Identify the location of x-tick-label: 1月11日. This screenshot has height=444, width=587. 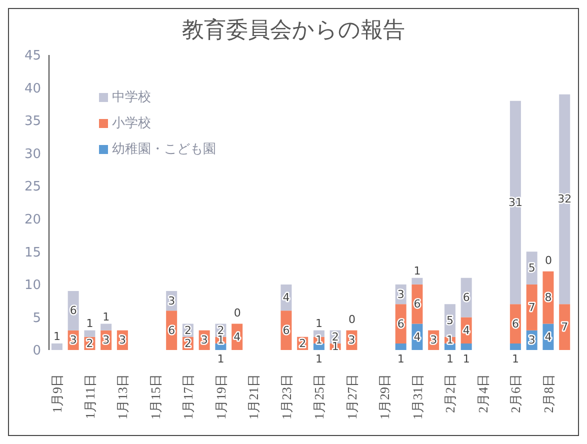
(90, 397).